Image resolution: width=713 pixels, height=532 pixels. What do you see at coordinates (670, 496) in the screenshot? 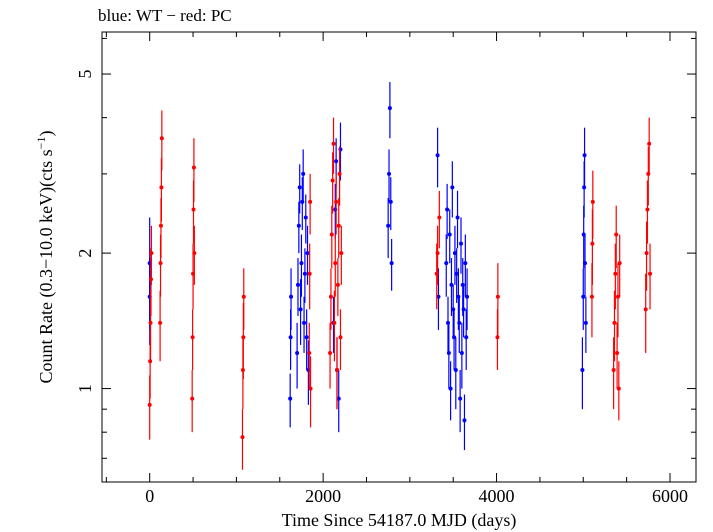
I see `x-tick-label: 6000` at bounding box center [670, 496].